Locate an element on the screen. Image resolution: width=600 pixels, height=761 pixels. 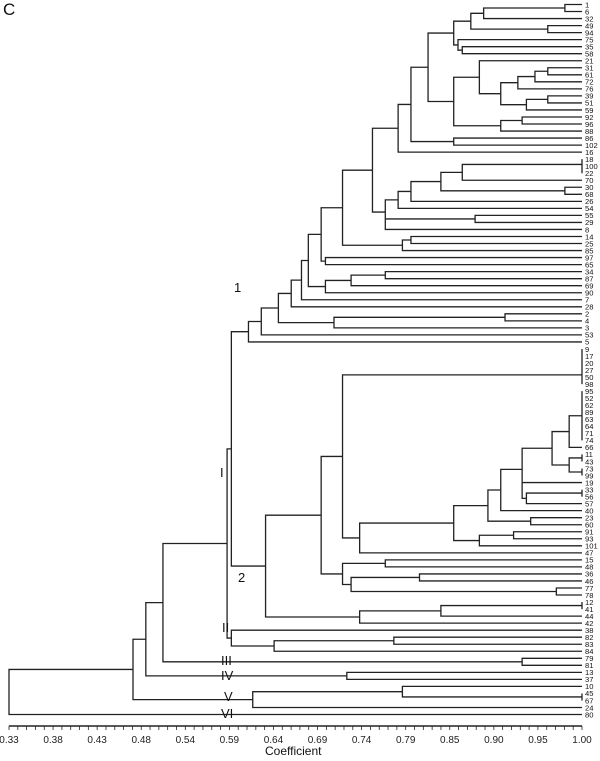
leaf-label: 34 is located at coordinates (589, 271).